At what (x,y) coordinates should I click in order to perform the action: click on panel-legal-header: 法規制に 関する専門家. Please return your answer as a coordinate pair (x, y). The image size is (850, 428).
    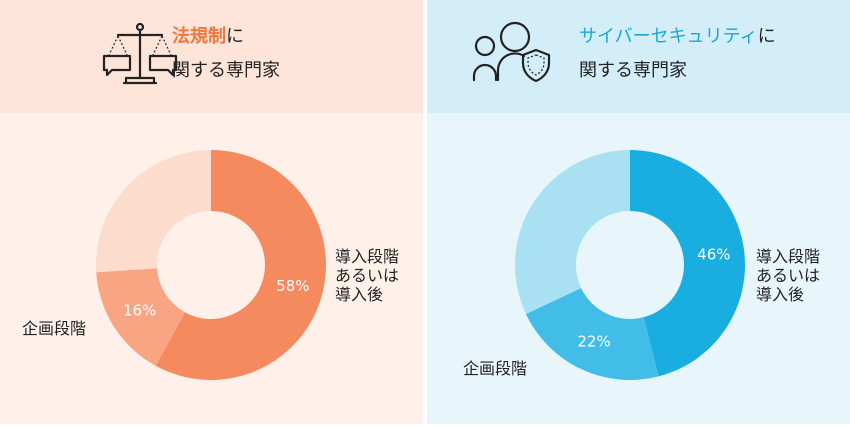
    Looking at the image, I should click on (211, 56).